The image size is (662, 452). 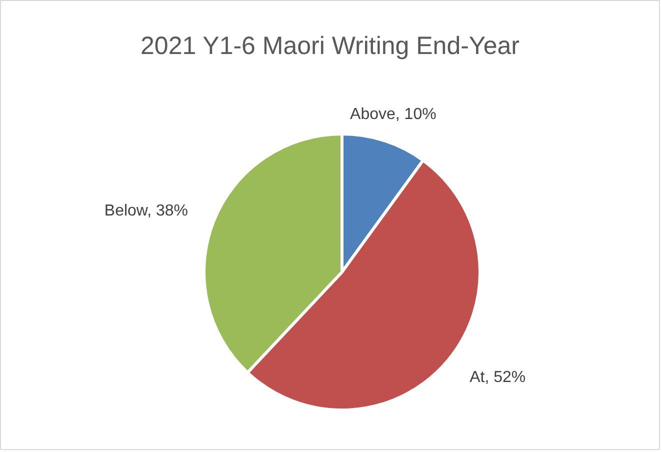 What do you see at coordinates (146, 211) in the screenshot?
I see `slice-label: Below, 38%` at bounding box center [146, 211].